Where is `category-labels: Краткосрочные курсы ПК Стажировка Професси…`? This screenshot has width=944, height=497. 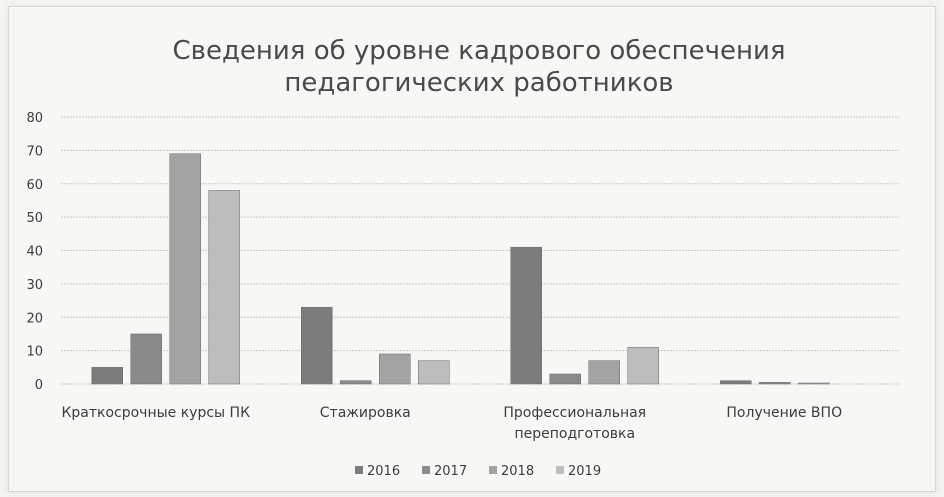 category-labels: Краткосрочные курсы ПК Стажировка Професси… is located at coordinates (451, 423).